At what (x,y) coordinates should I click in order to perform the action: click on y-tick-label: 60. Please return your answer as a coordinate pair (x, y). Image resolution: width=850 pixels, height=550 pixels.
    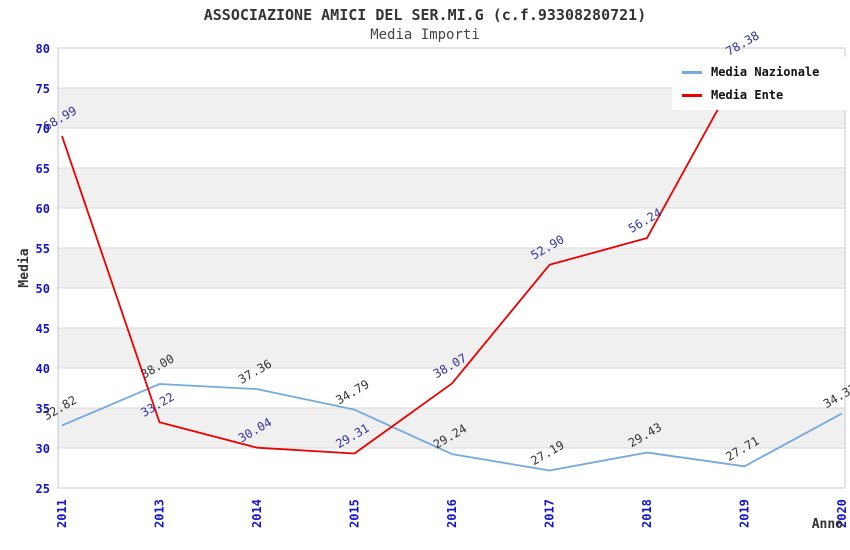
    Looking at the image, I should click on (43, 209).